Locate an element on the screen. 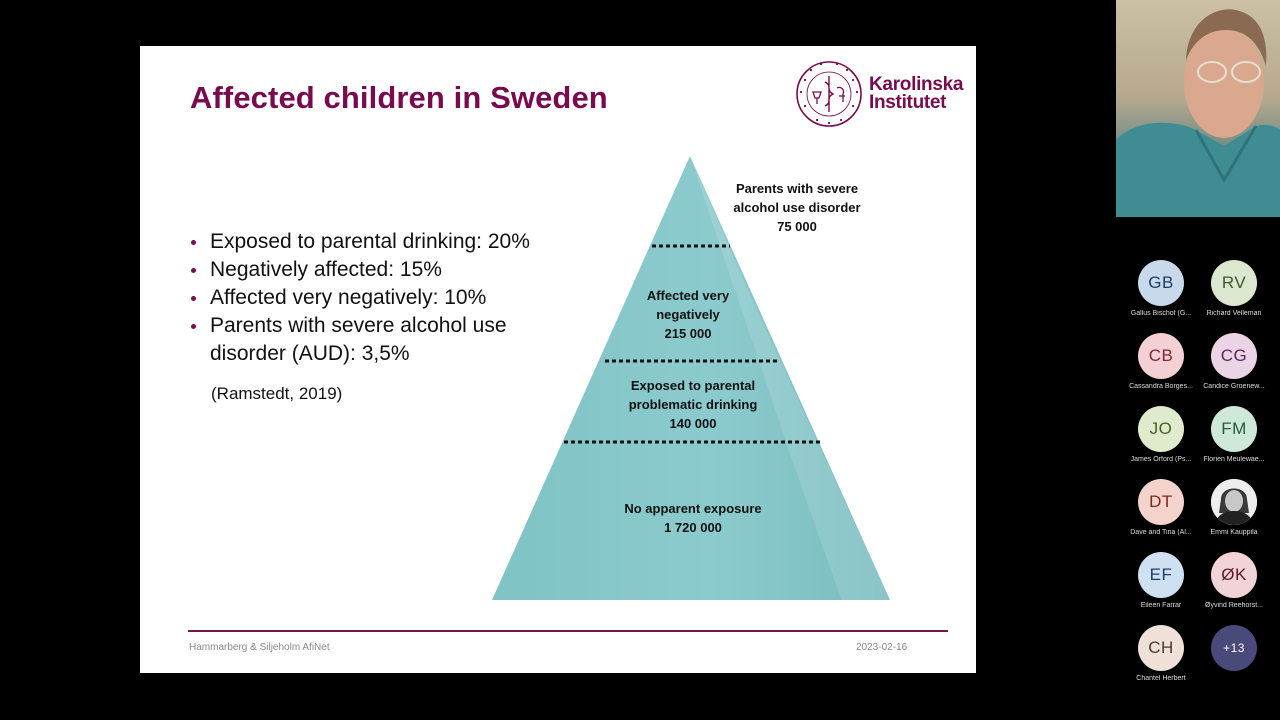 This screenshot has height=720, width=1280. participant-name: Emmi Kauppila is located at coordinates (1234, 532).